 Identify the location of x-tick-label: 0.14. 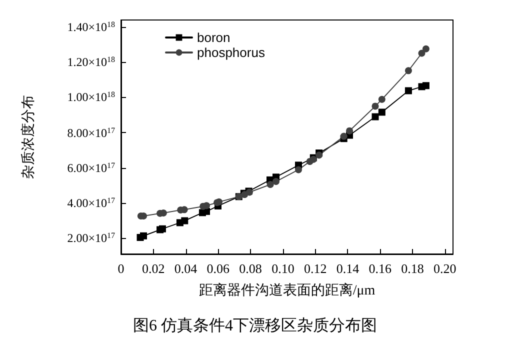
(348, 268).